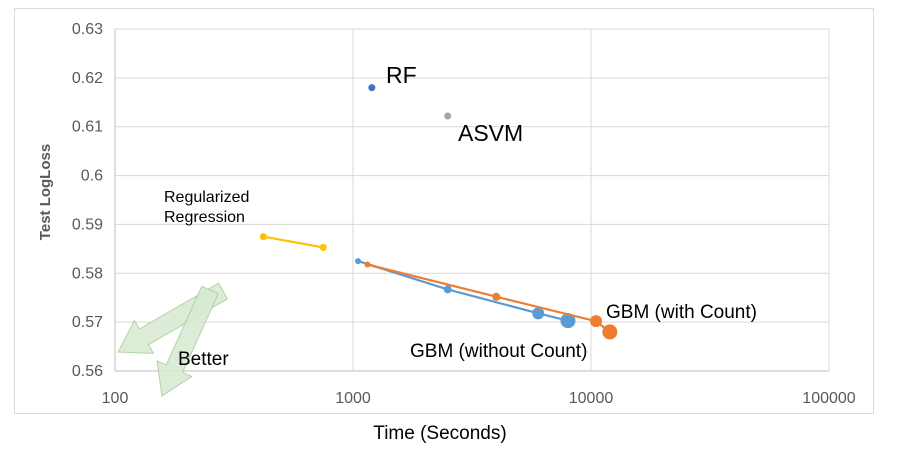  What do you see at coordinates (87, 29) in the screenshot?
I see `y-tick-label: 0.63` at bounding box center [87, 29].